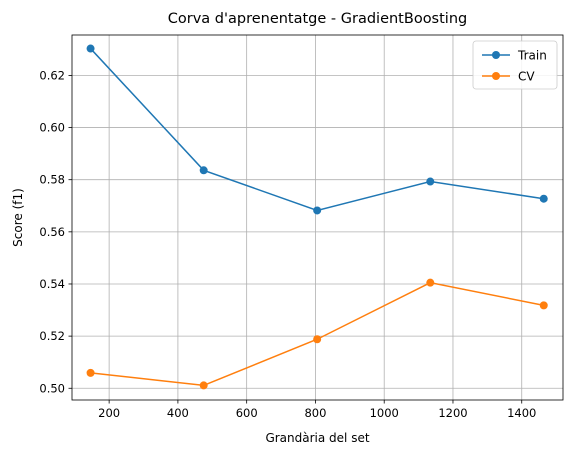 This screenshot has width=576, height=455. Describe the element at coordinates (109, 413) in the screenshot. I see `x-tick-label: 200` at that location.